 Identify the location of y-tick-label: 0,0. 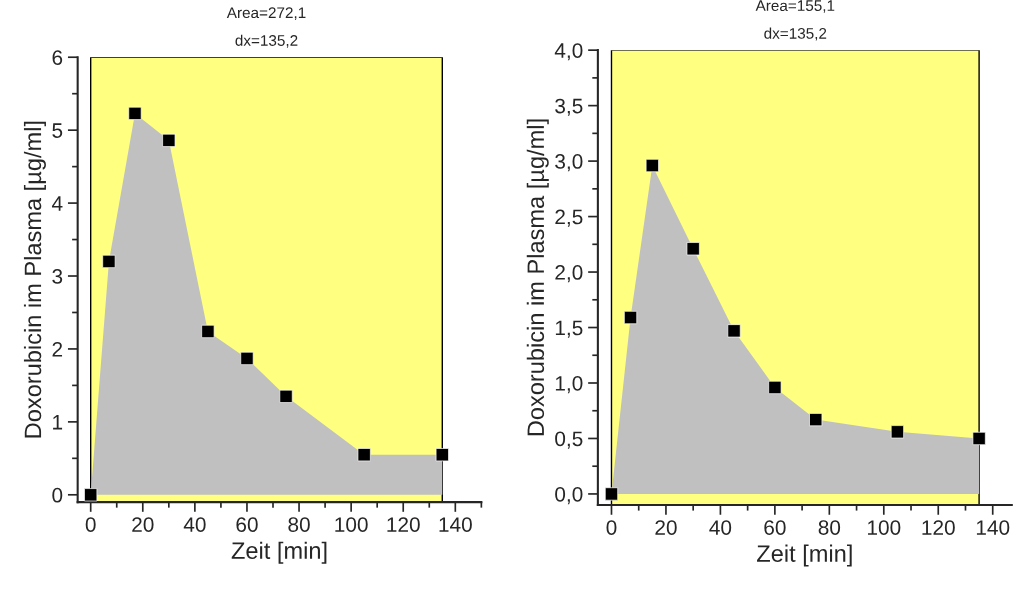
(569, 495).